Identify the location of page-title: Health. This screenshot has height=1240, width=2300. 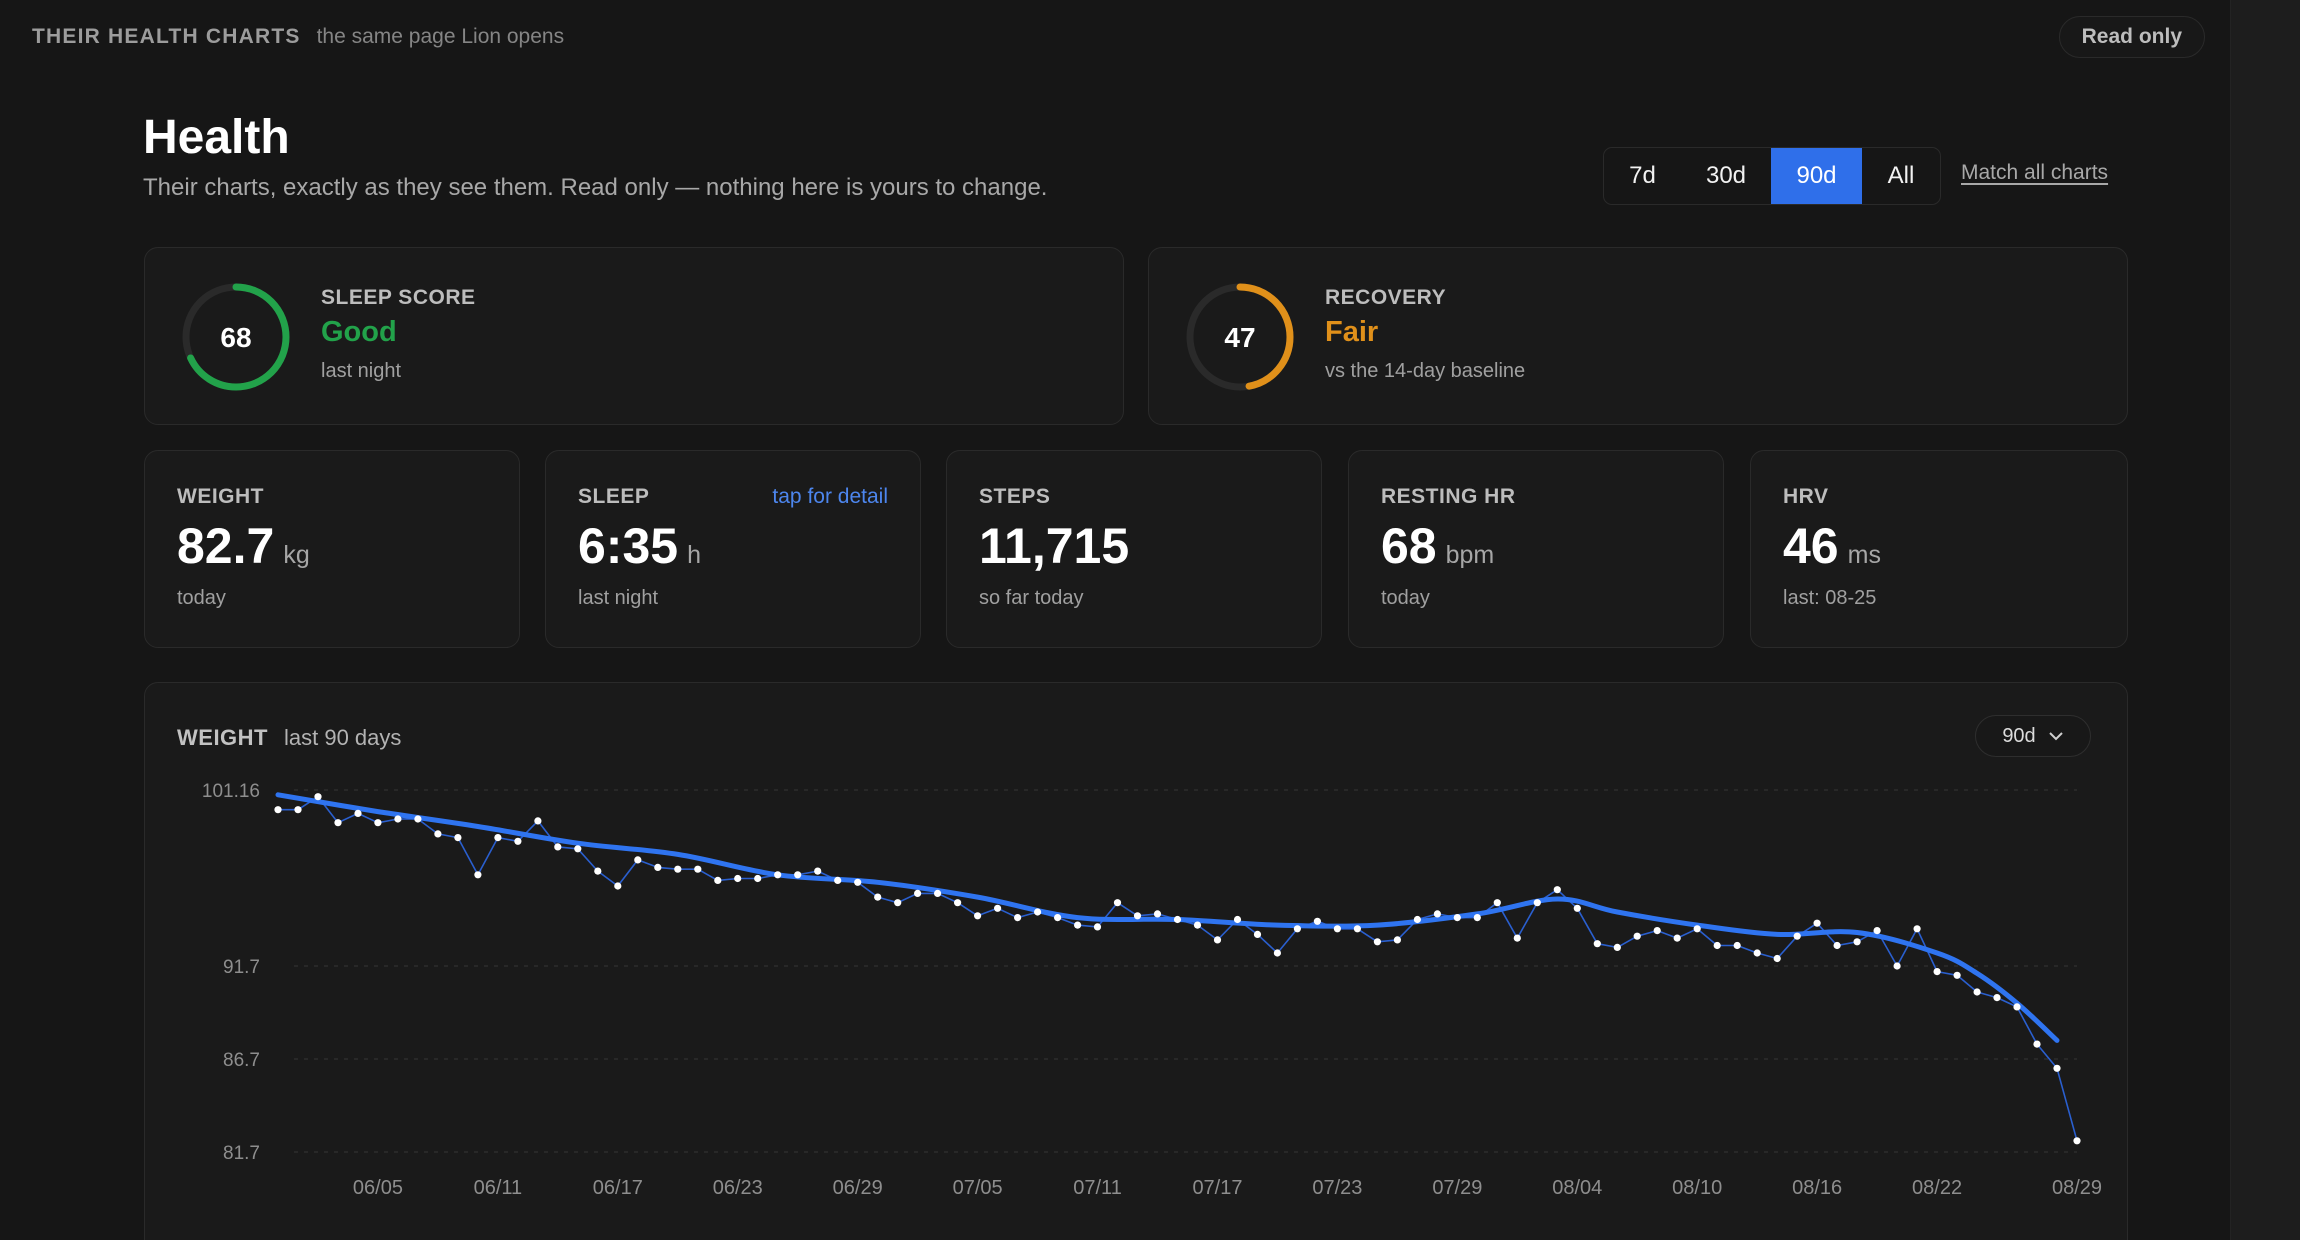
(216, 137).